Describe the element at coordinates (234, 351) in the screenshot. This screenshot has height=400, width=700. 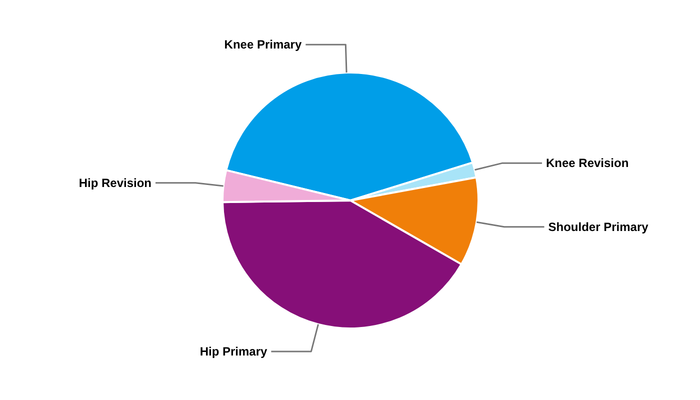
I see `slice-label: Hip Primary` at that location.